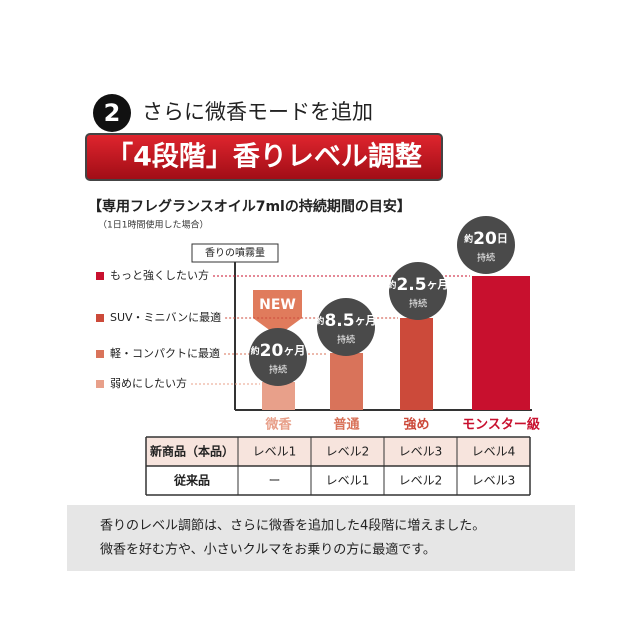  What do you see at coordinates (165, 353) in the screenshot?
I see `level-label: 軽・コンパクトに最適` at bounding box center [165, 353].